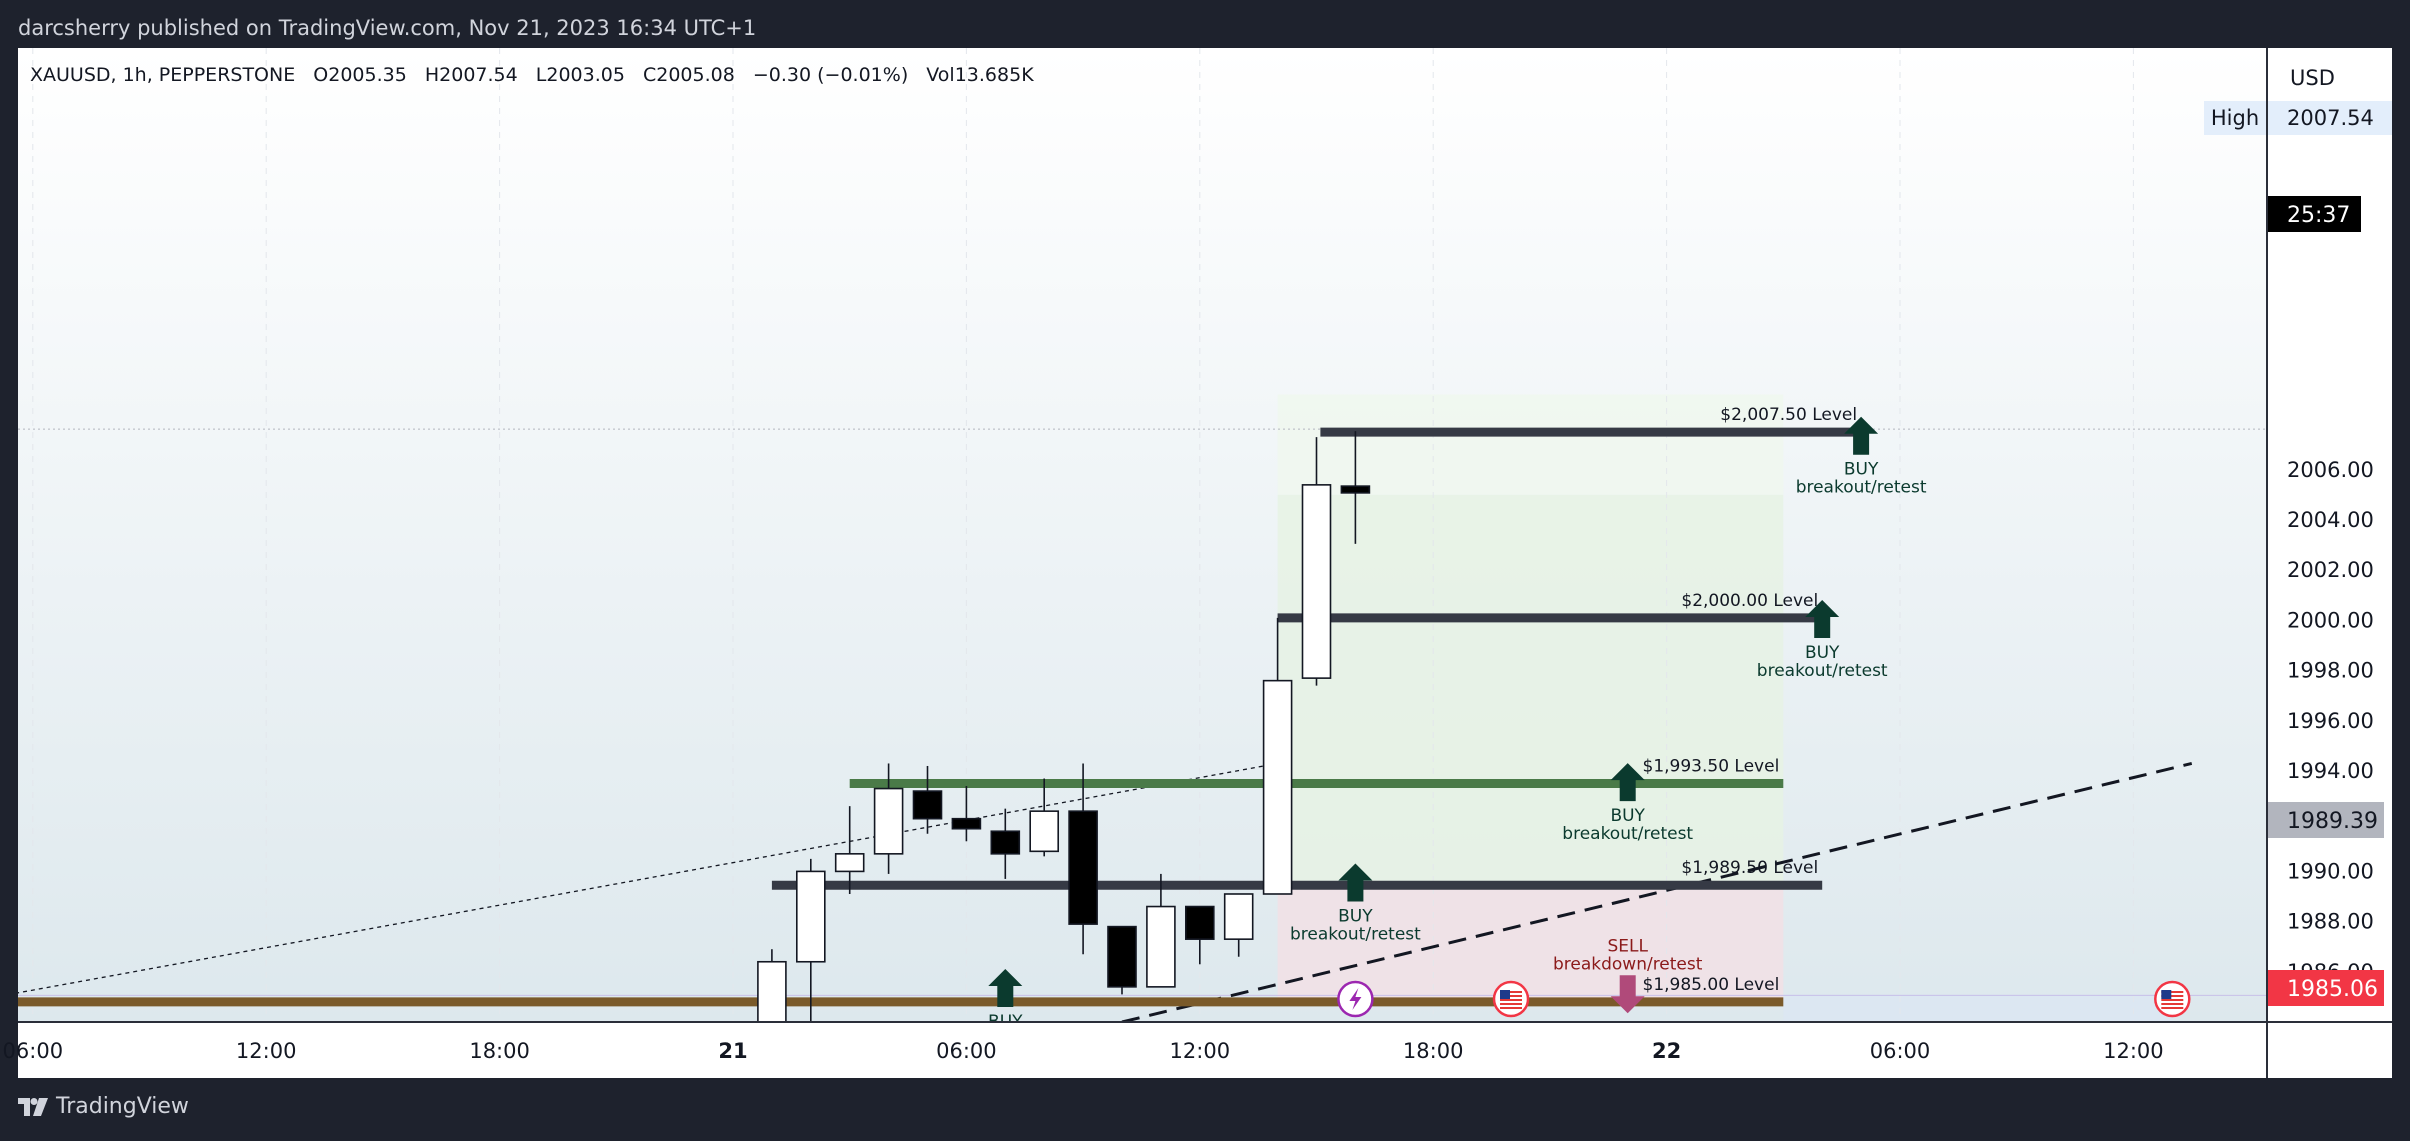 The height and width of the screenshot is (1141, 2410). I want to click on price-tick-label: 1998.00, so click(2330, 671).